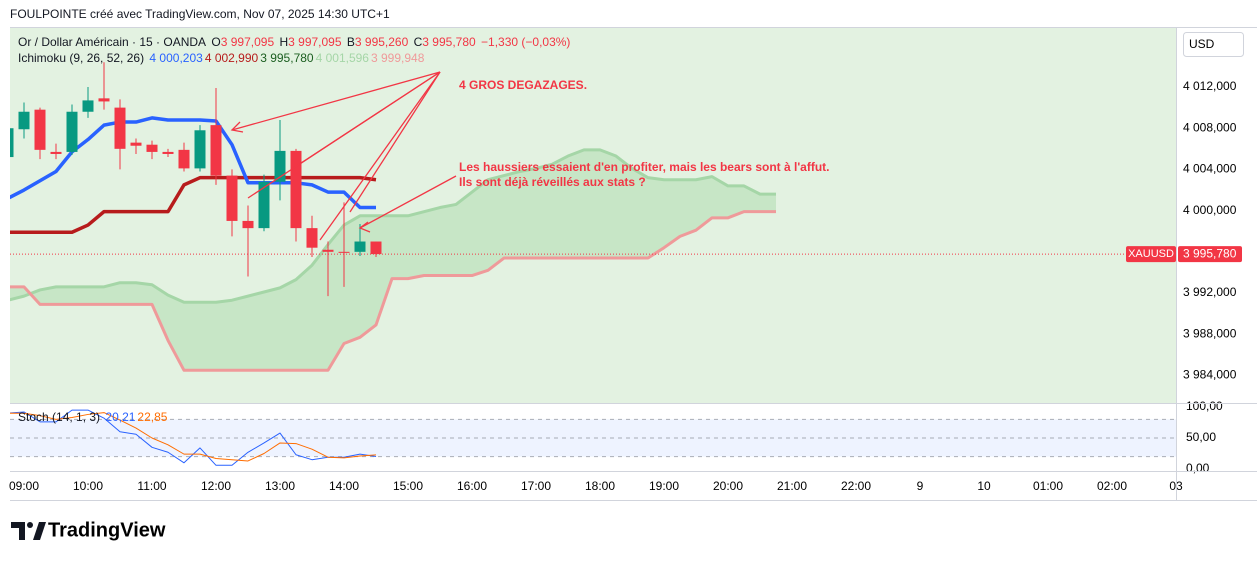  I want to click on indicator-value: 4 000,203, so click(176, 58).